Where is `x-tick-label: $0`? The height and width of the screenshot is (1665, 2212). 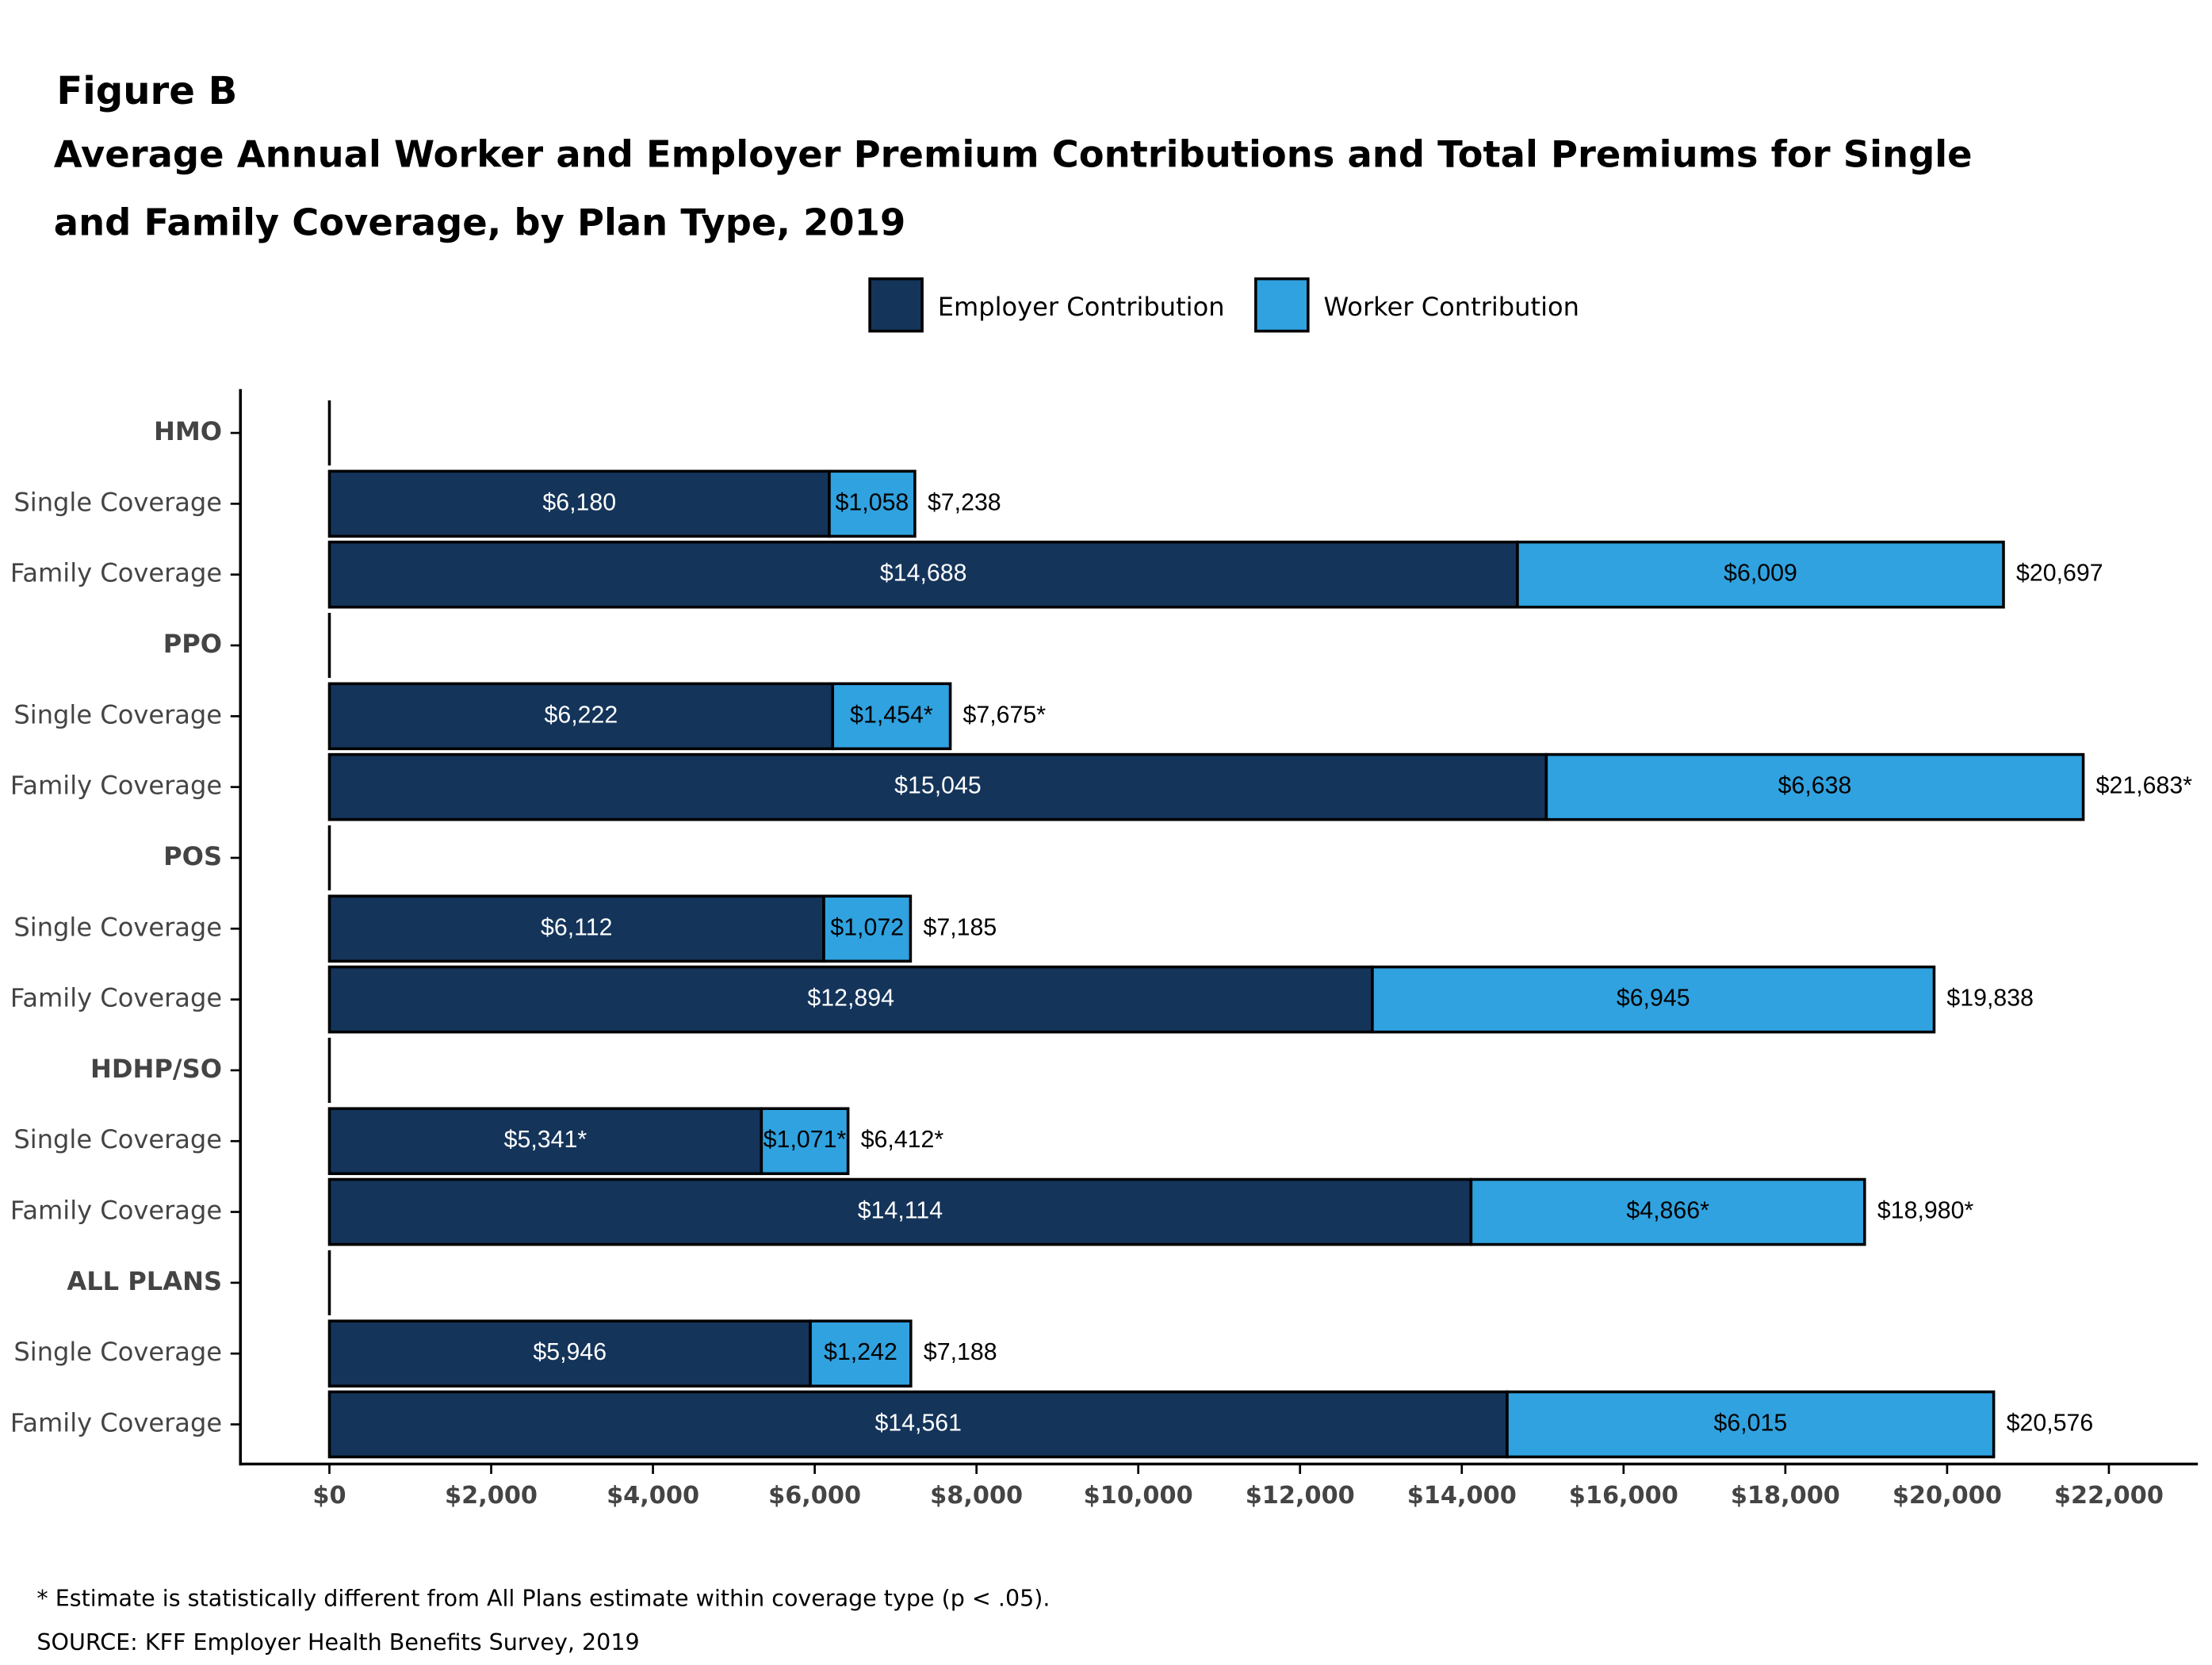
x-tick-label: $0 is located at coordinates (329, 1496).